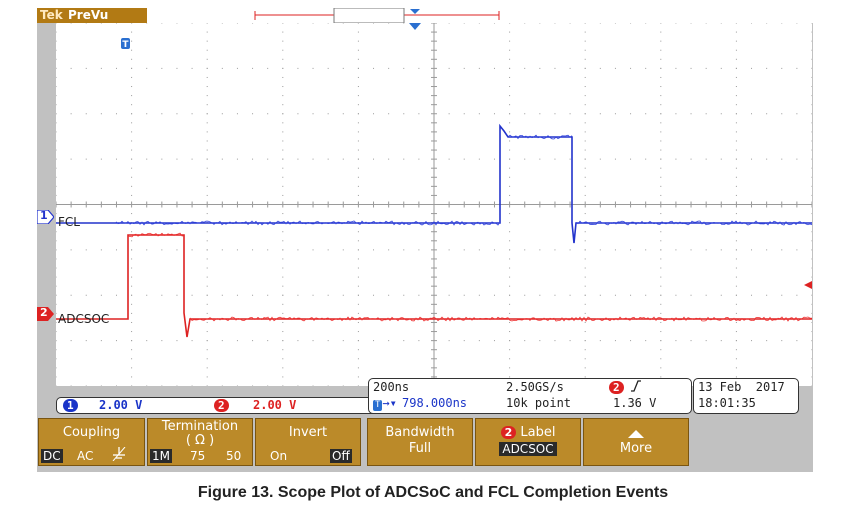 The image size is (866, 513). Describe the element at coordinates (70, 405) in the screenshot. I see `ch1-badge: 1` at that location.